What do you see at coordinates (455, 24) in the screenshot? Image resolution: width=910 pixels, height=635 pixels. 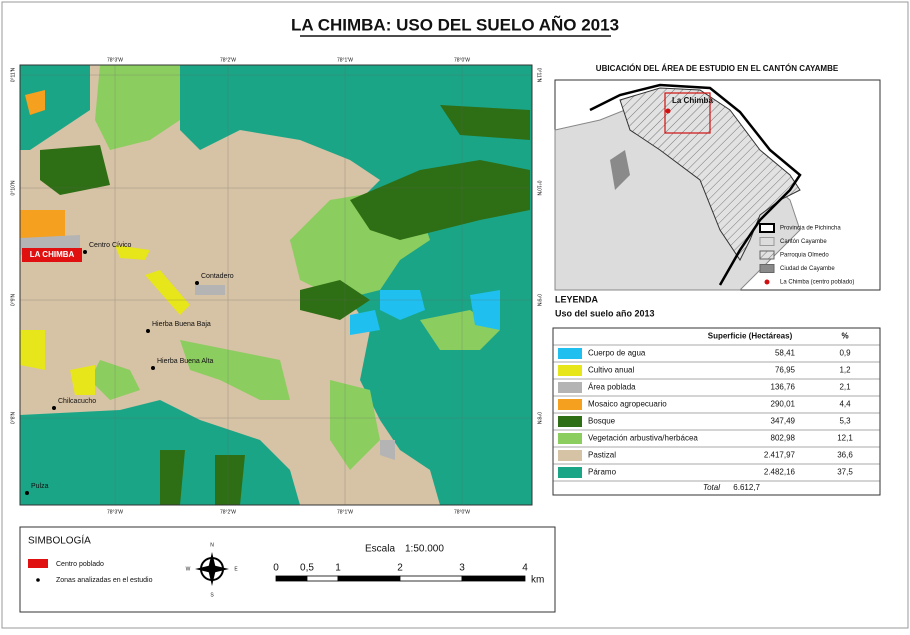 I see `title: LA CHIMBA: USO DEL SUELO AÑO 2013` at bounding box center [455, 24].